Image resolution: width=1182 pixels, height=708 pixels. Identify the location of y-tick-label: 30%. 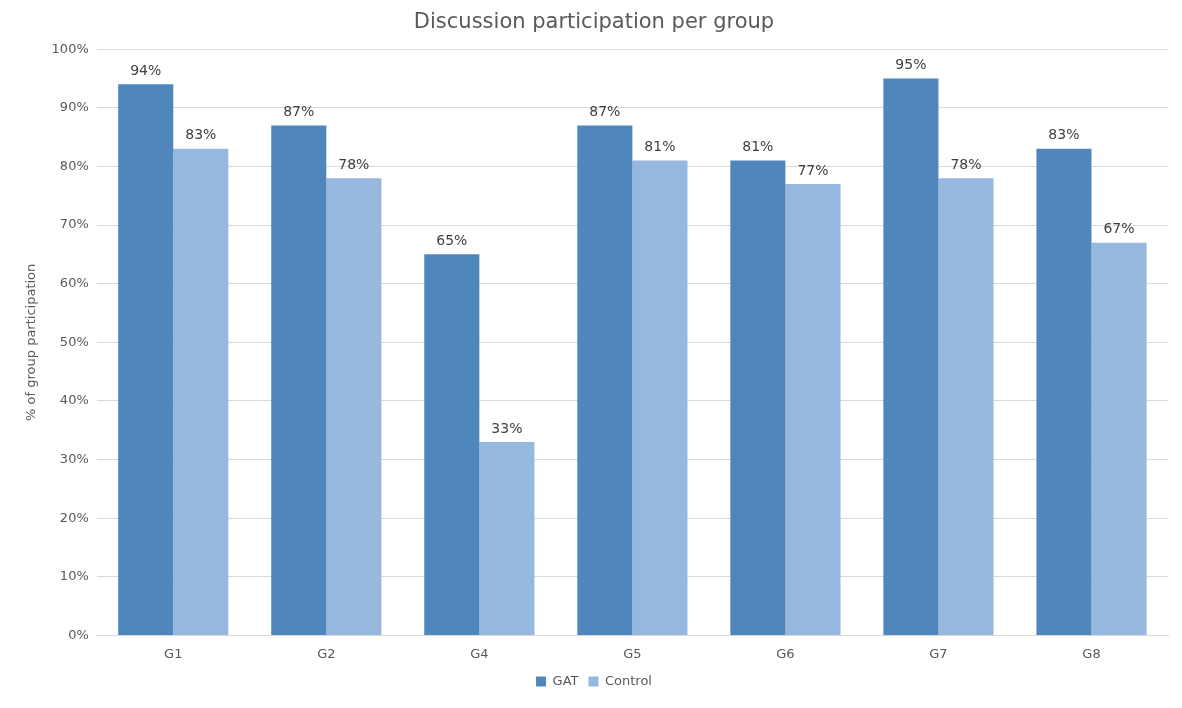
(74, 458).